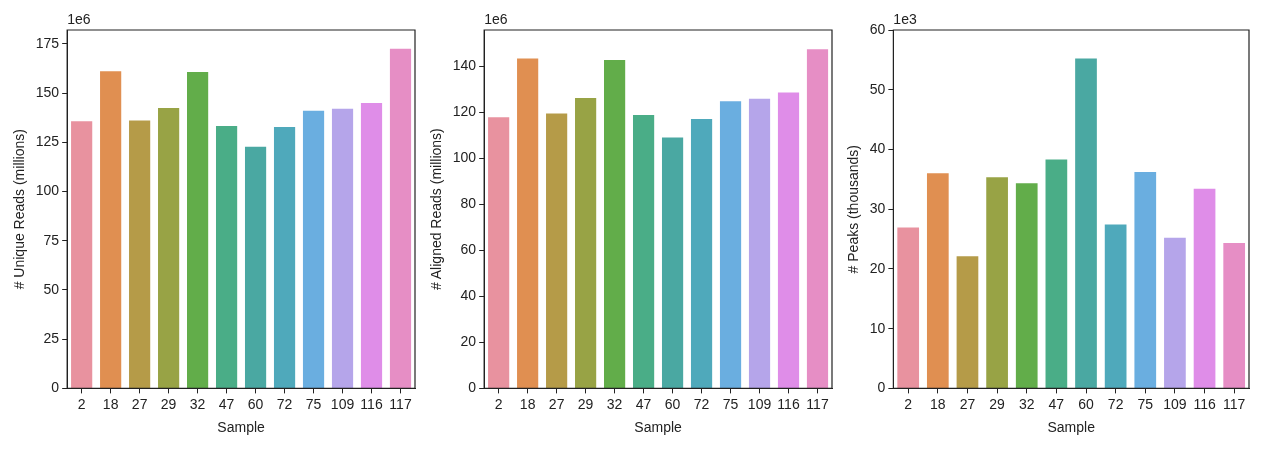 The width and height of the screenshot is (1267, 449). Describe the element at coordinates (47, 141) in the screenshot. I see `y-tick-label: 125` at that location.